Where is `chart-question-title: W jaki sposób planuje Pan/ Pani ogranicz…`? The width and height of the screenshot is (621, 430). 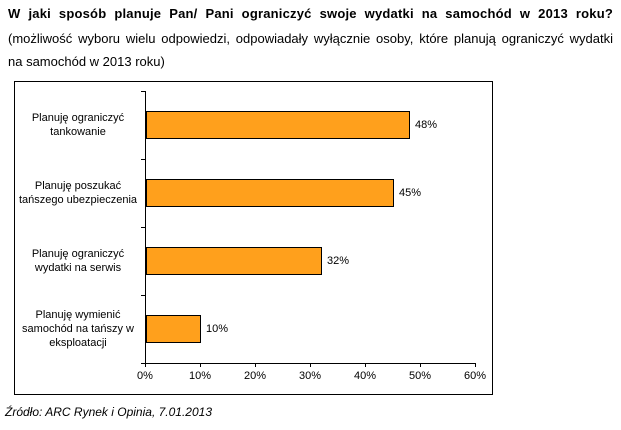
chart-question-title: W jaki sposób planuje Pan/ Pani ogranicz… is located at coordinates (310, 13).